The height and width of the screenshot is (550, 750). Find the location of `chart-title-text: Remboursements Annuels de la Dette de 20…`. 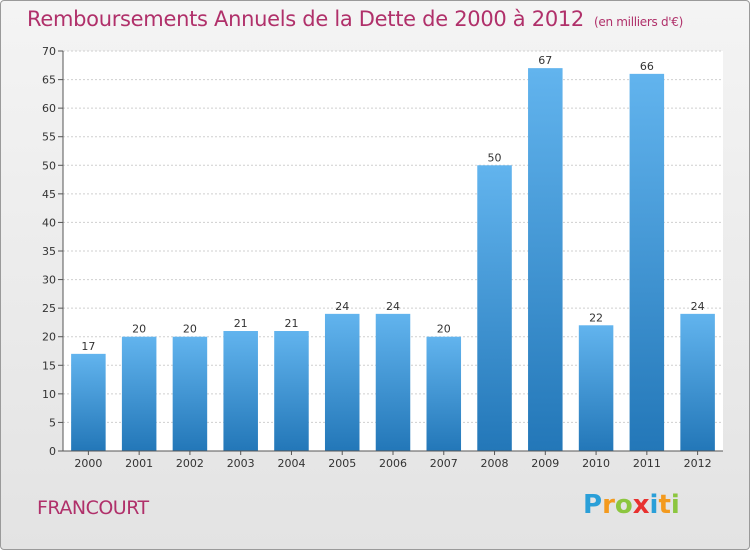

chart-title-text: Remboursements Annuels de la Dette de 20… is located at coordinates (305, 19).